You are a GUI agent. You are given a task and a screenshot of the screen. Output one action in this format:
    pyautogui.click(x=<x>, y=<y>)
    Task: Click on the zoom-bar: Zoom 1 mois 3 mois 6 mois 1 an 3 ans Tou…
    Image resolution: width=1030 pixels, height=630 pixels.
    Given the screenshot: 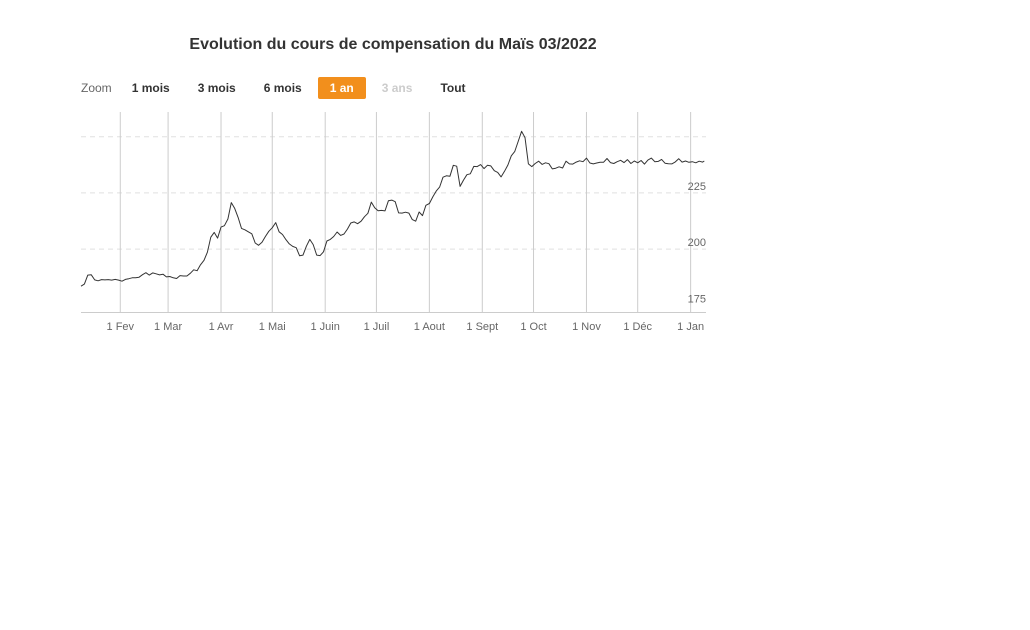 What is the action you would take?
    pyautogui.click(x=281, y=88)
    